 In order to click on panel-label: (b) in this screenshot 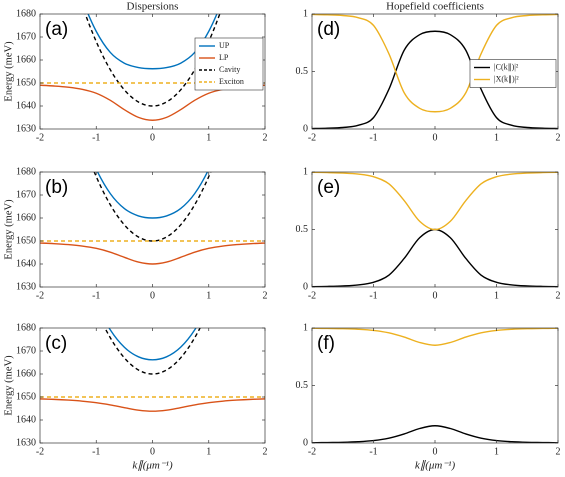, I will do `click(56, 187)`.